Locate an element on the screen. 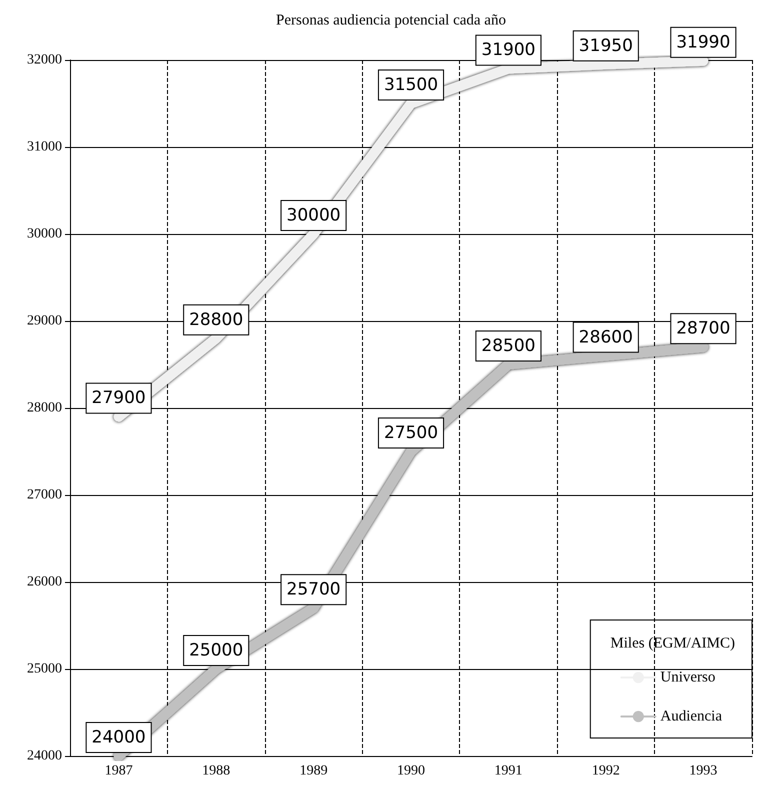 The image size is (782, 796). y-tick-label: 31000 is located at coordinates (44, 147).